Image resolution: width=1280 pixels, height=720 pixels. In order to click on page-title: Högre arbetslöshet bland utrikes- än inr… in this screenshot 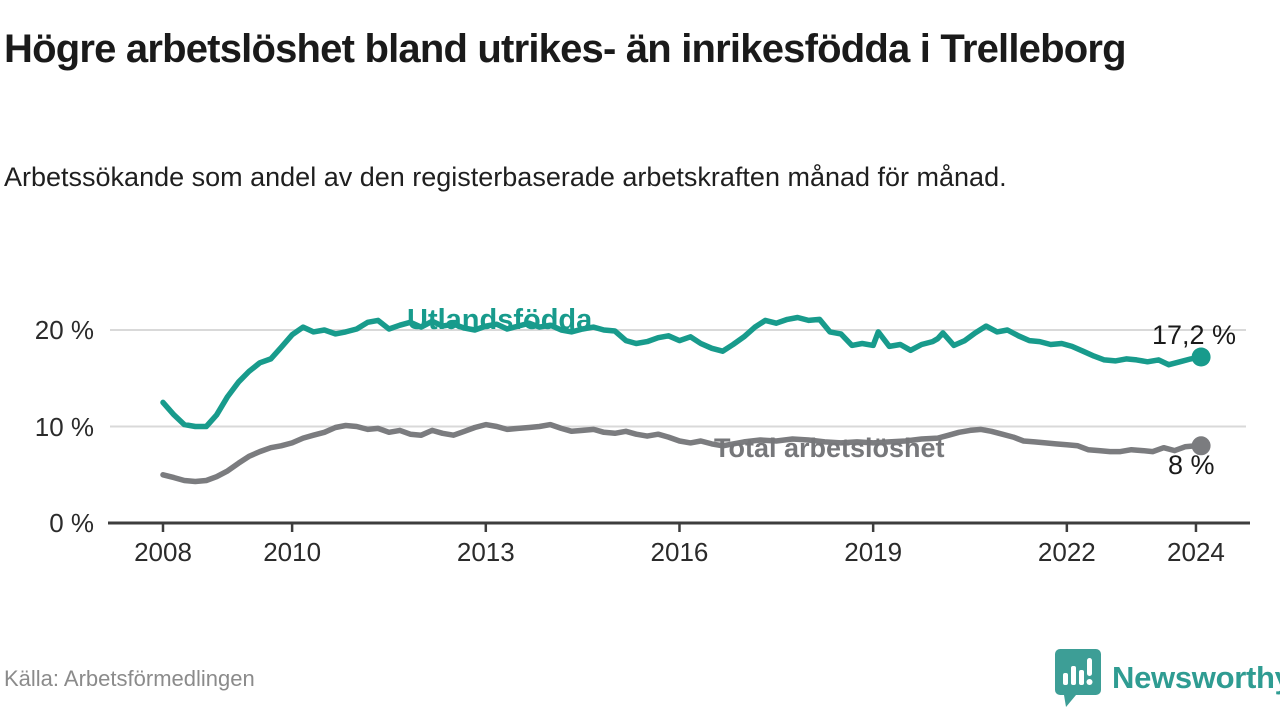, I will do `click(565, 49)`.